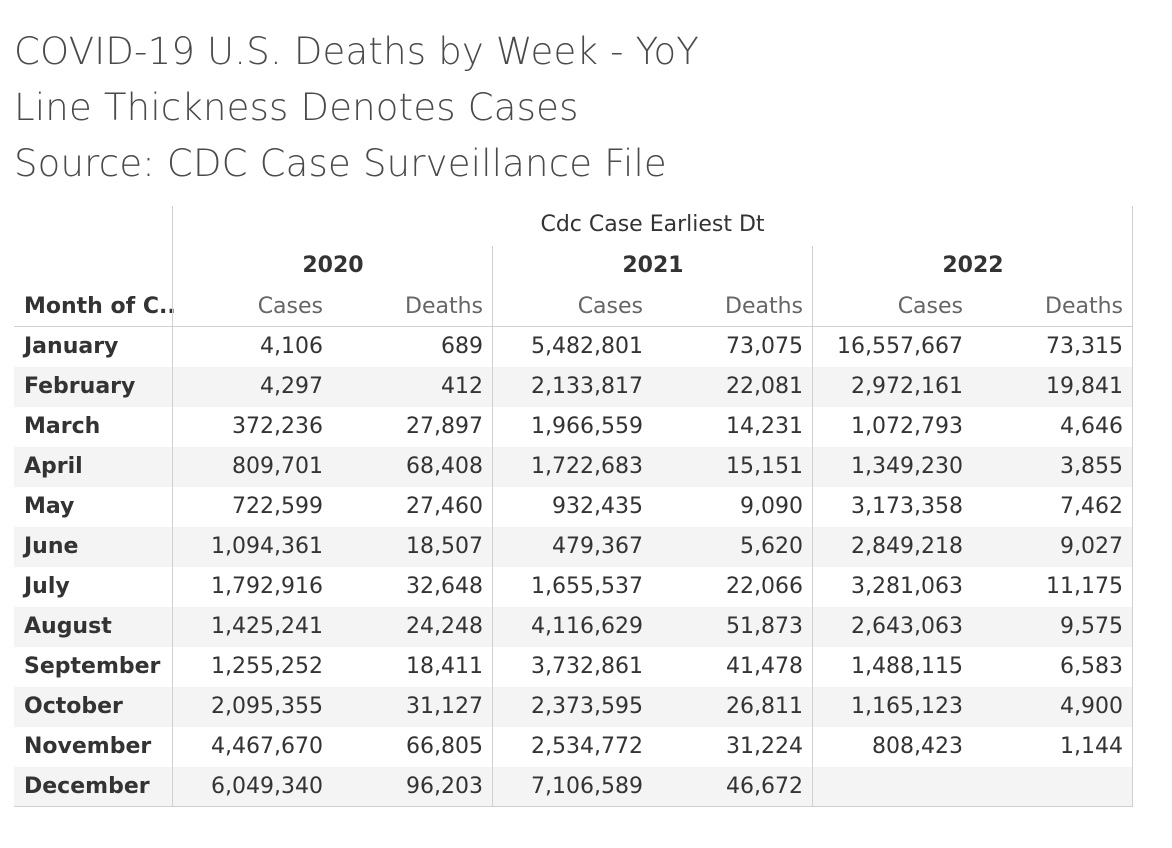 The width and height of the screenshot is (1172, 848). What do you see at coordinates (267, 746) in the screenshot?
I see `cell-2020-cases: 4,467,670` at bounding box center [267, 746].